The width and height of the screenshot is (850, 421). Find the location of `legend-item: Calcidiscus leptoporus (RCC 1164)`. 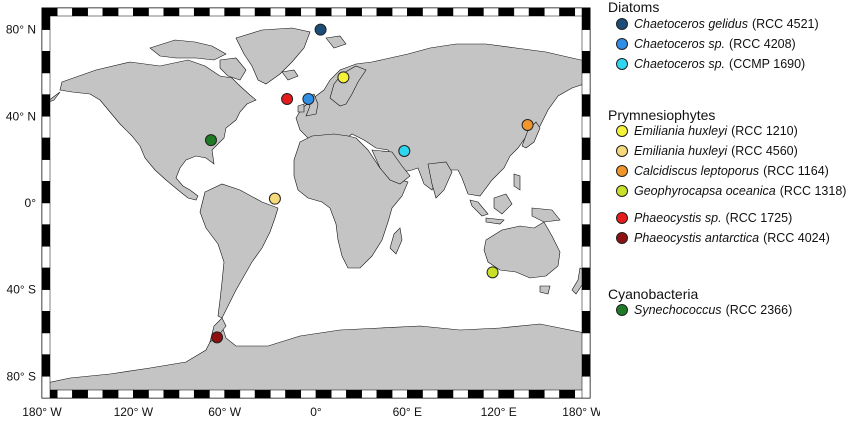

legend-item: Calcidiscus leptoporus (RCC 1164) is located at coordinates (722, 171).